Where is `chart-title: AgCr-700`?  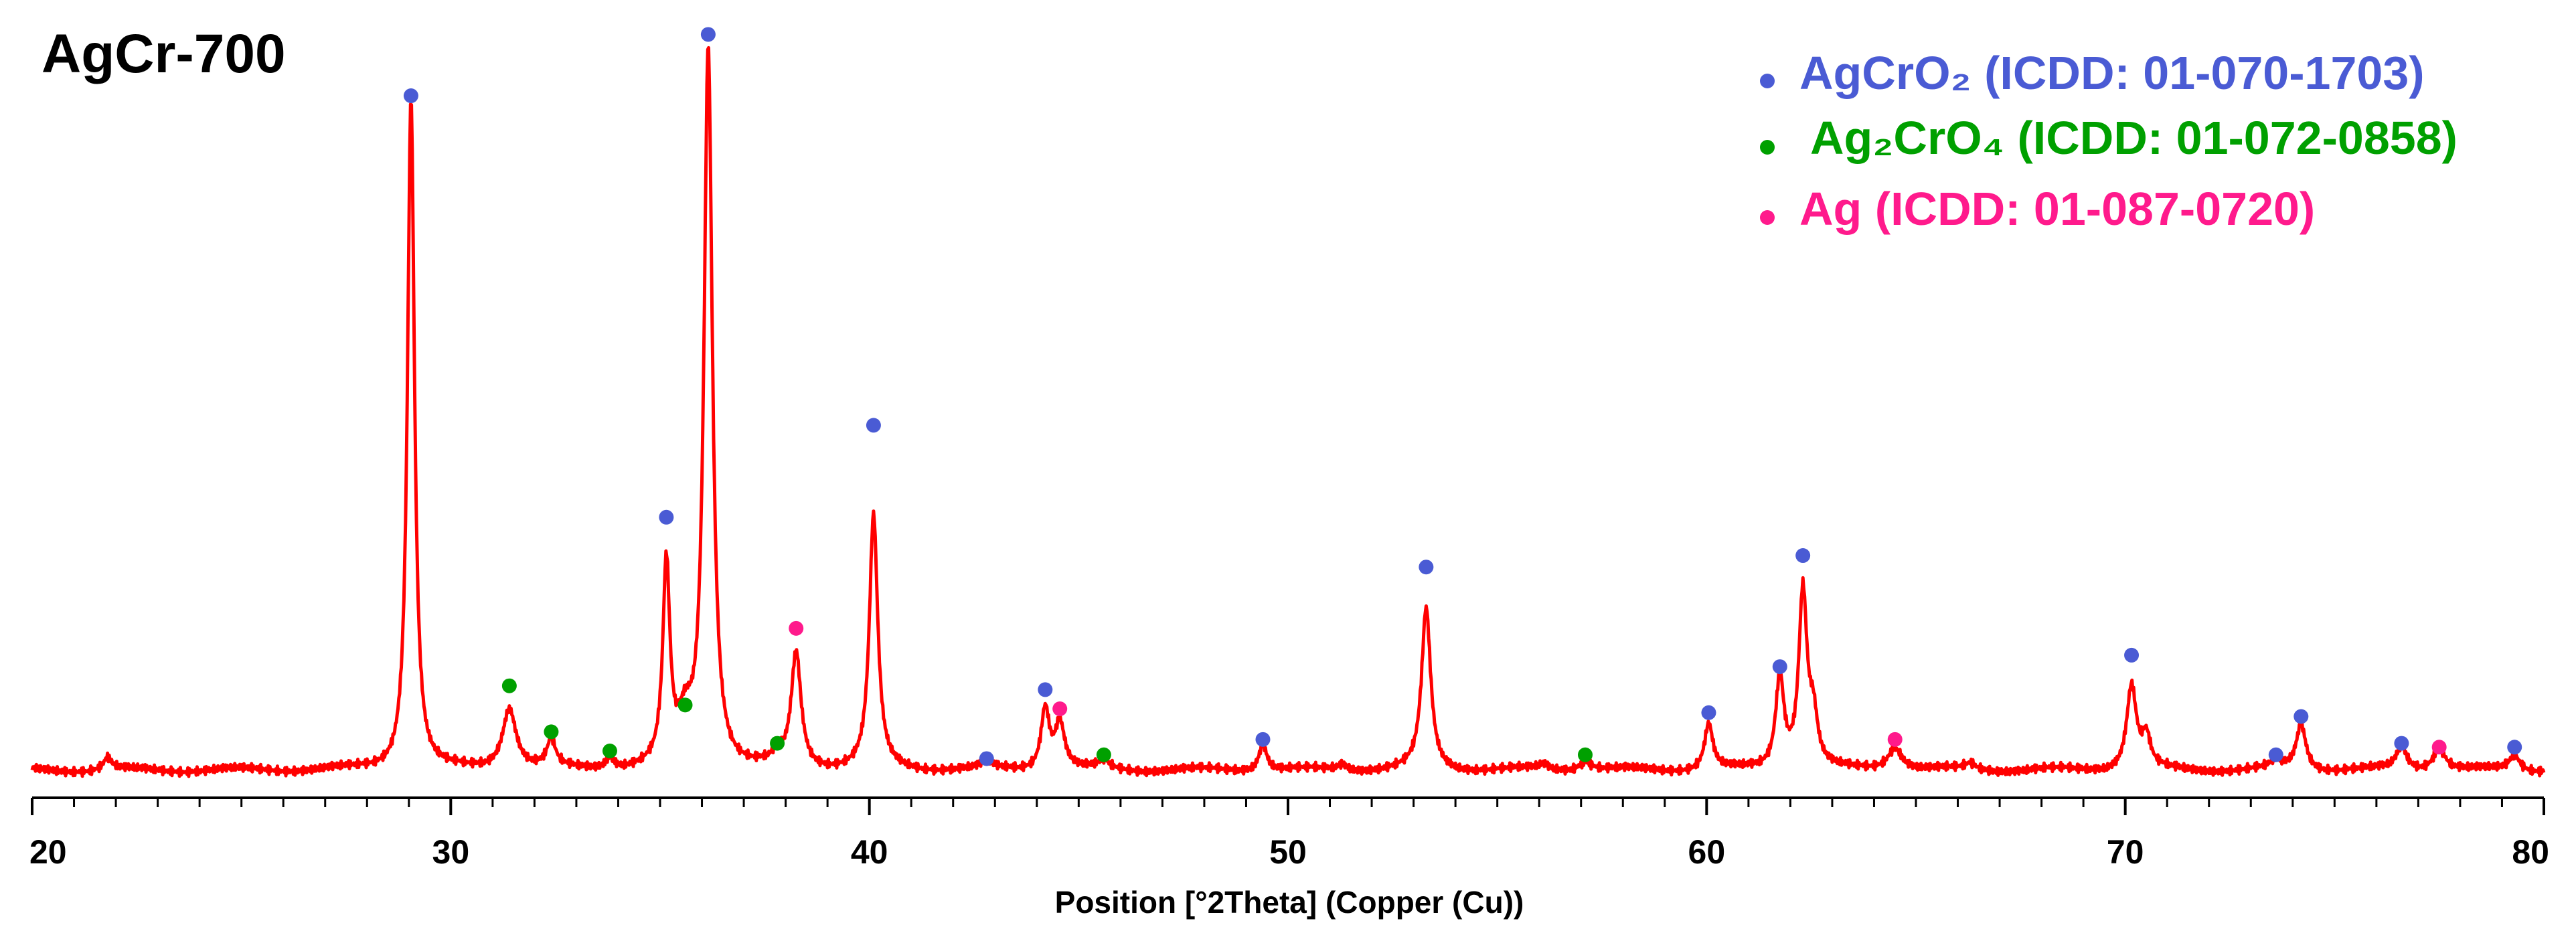
chart-title: AgCr-700 is located at coordinates (164, 54).